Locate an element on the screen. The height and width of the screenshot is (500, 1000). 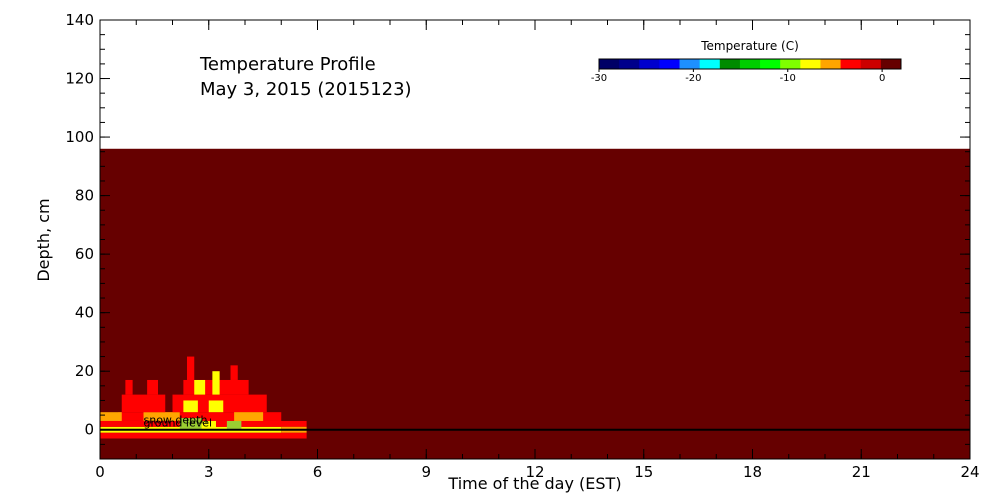
x-tick-label: 12 is located at coordinates (534, 472).